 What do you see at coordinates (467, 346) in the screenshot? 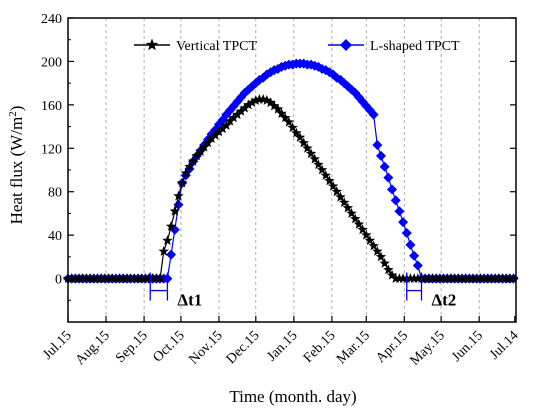
I see `x-tick-label: Jun.15` at bounding box center [467, 346].